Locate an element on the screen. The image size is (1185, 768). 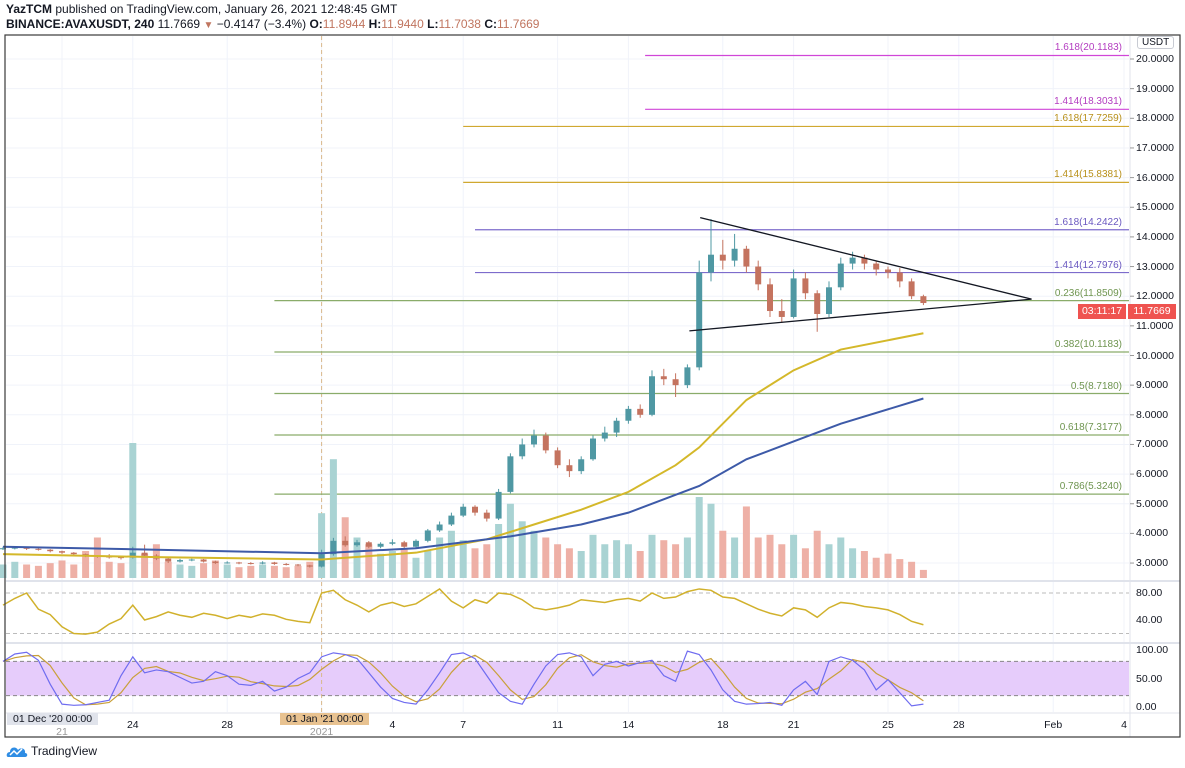
time-axis-label: 14 is located at coordinates (628, 725).